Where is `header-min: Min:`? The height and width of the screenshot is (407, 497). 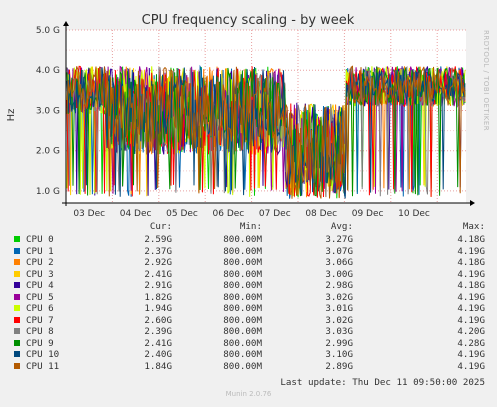 header-min: Min: is located at coordinates (250, 226).